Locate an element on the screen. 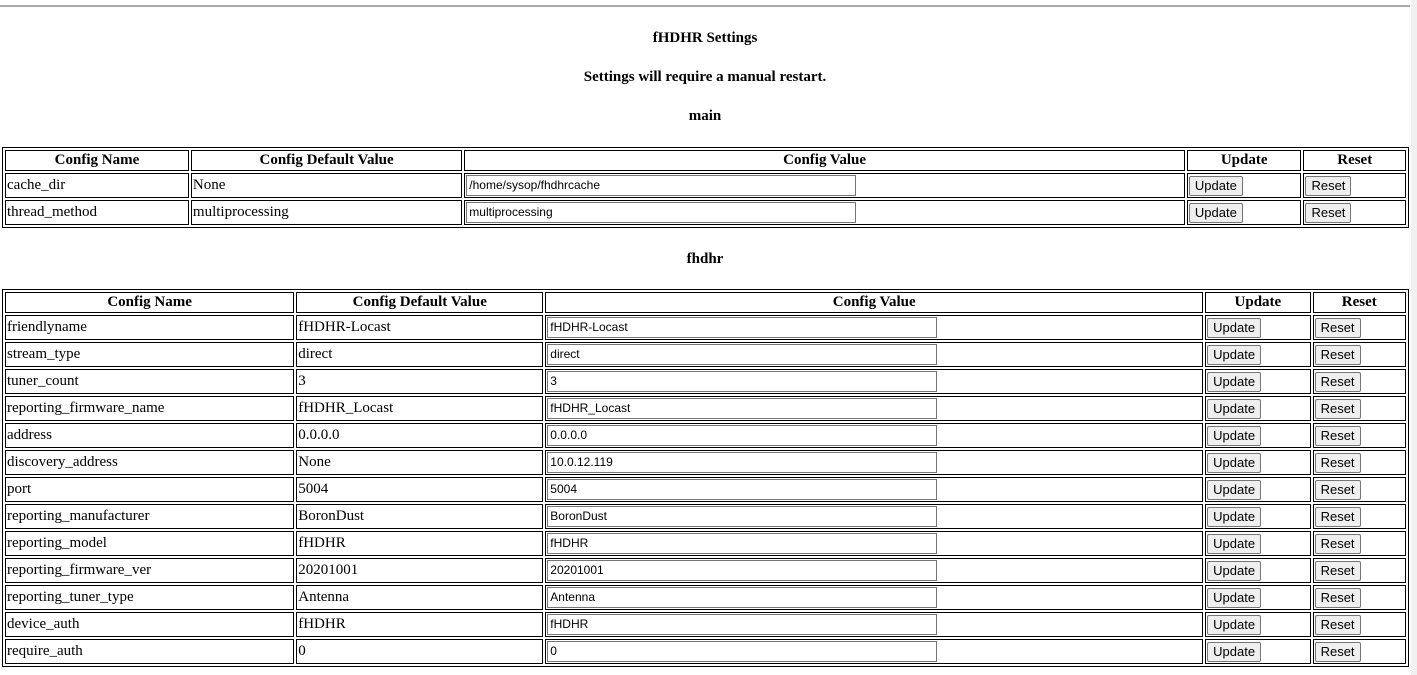 The width and height of the screenshot is (1417, 675). config-name: reporting_manufacturer is located at coordinates (150, 516).